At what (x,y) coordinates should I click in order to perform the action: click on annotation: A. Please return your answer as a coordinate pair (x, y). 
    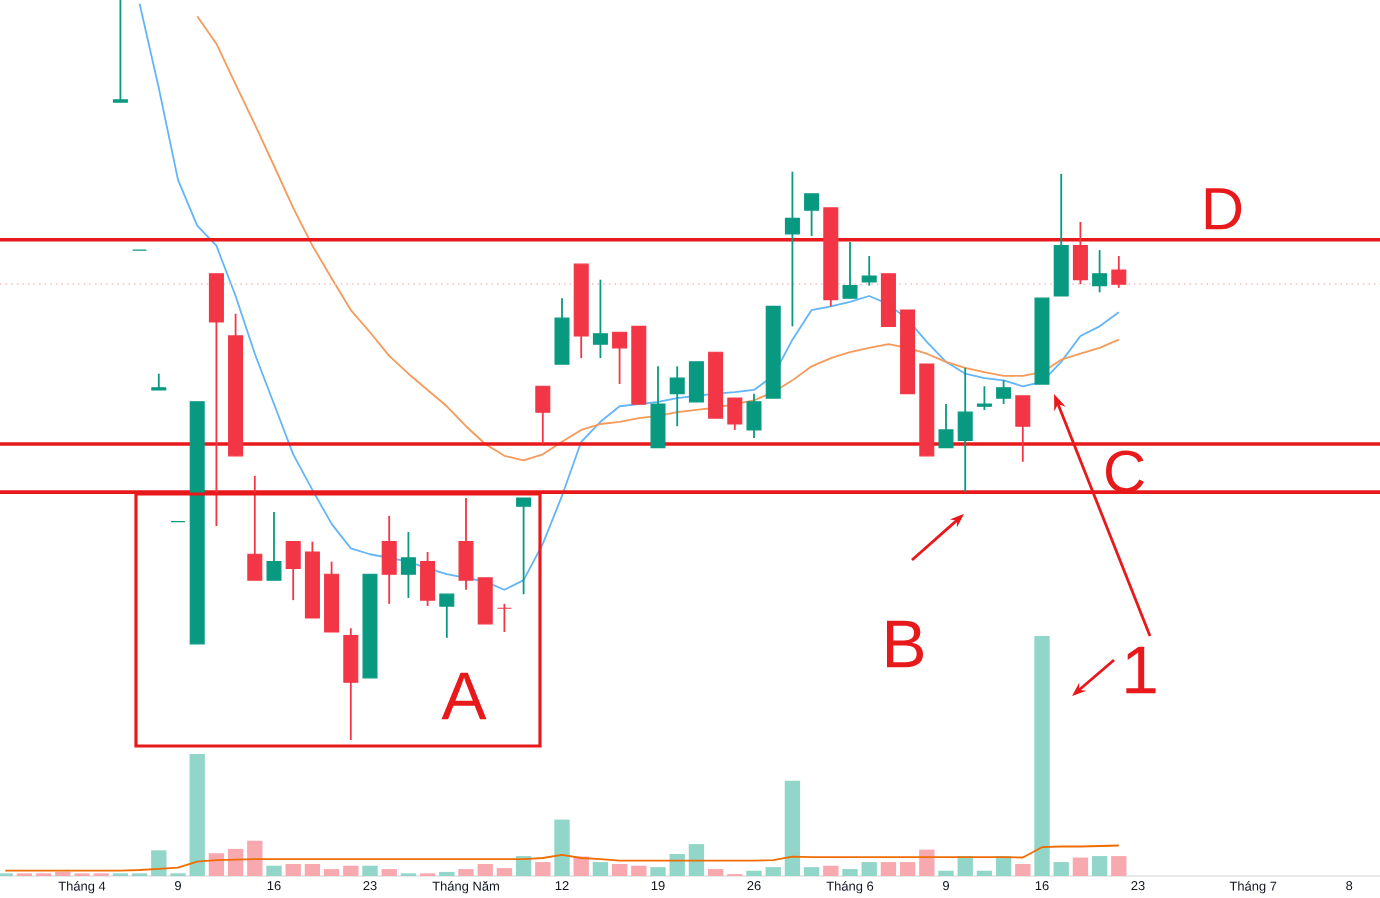
    Looking at the image, I should click on (464, 696).